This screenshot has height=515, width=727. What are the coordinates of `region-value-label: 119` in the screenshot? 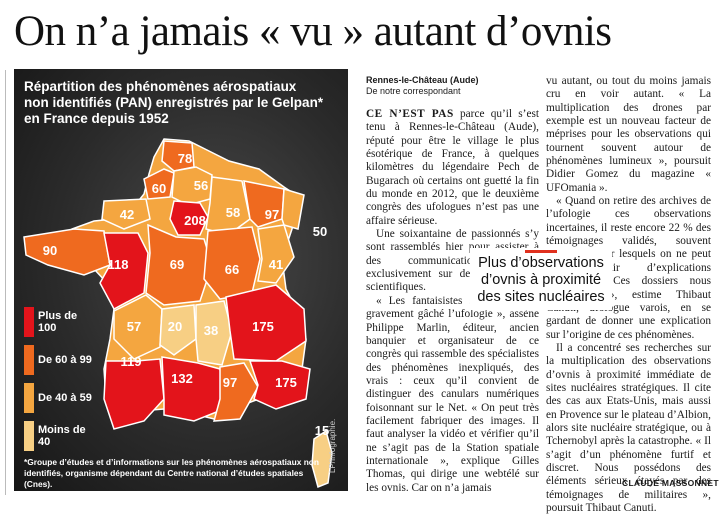 It's located at (131, 361).